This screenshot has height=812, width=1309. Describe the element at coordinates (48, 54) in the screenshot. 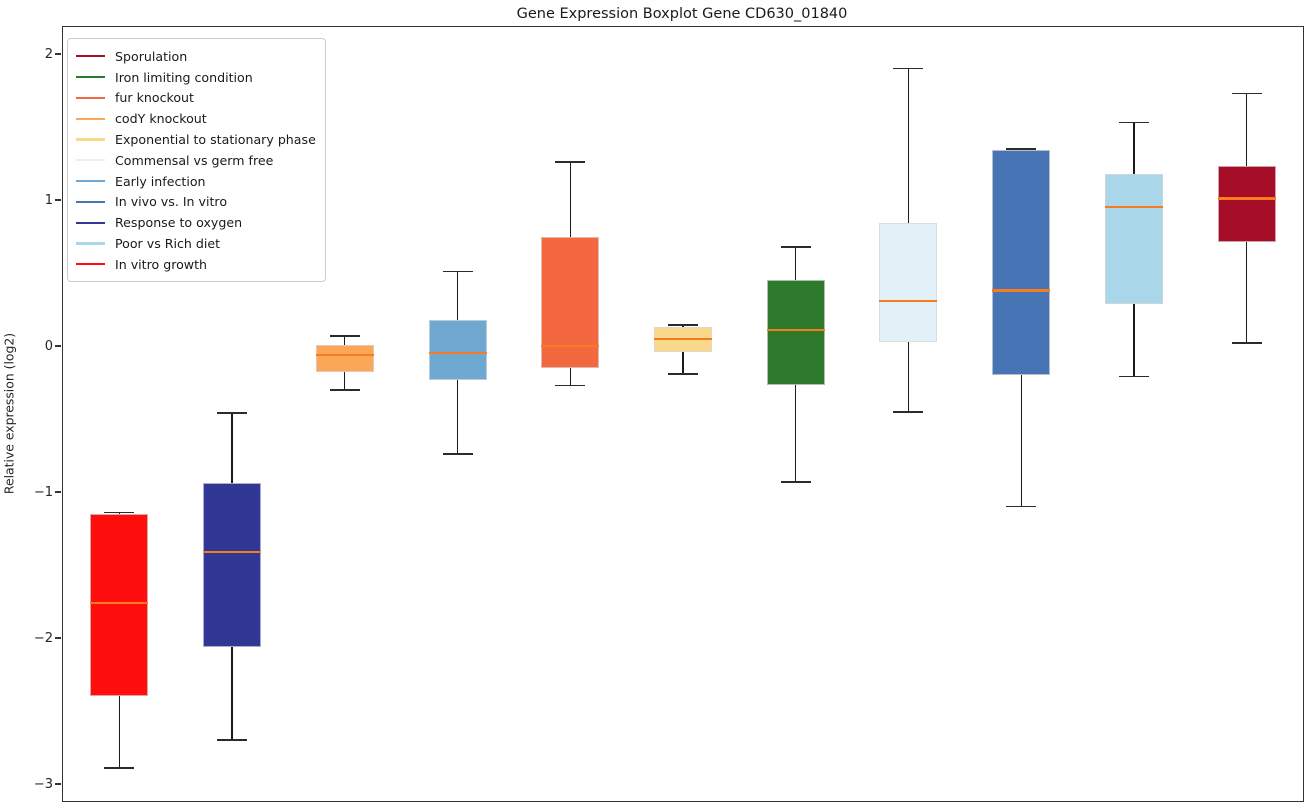

I see `y-tick-label: 2` at that location.